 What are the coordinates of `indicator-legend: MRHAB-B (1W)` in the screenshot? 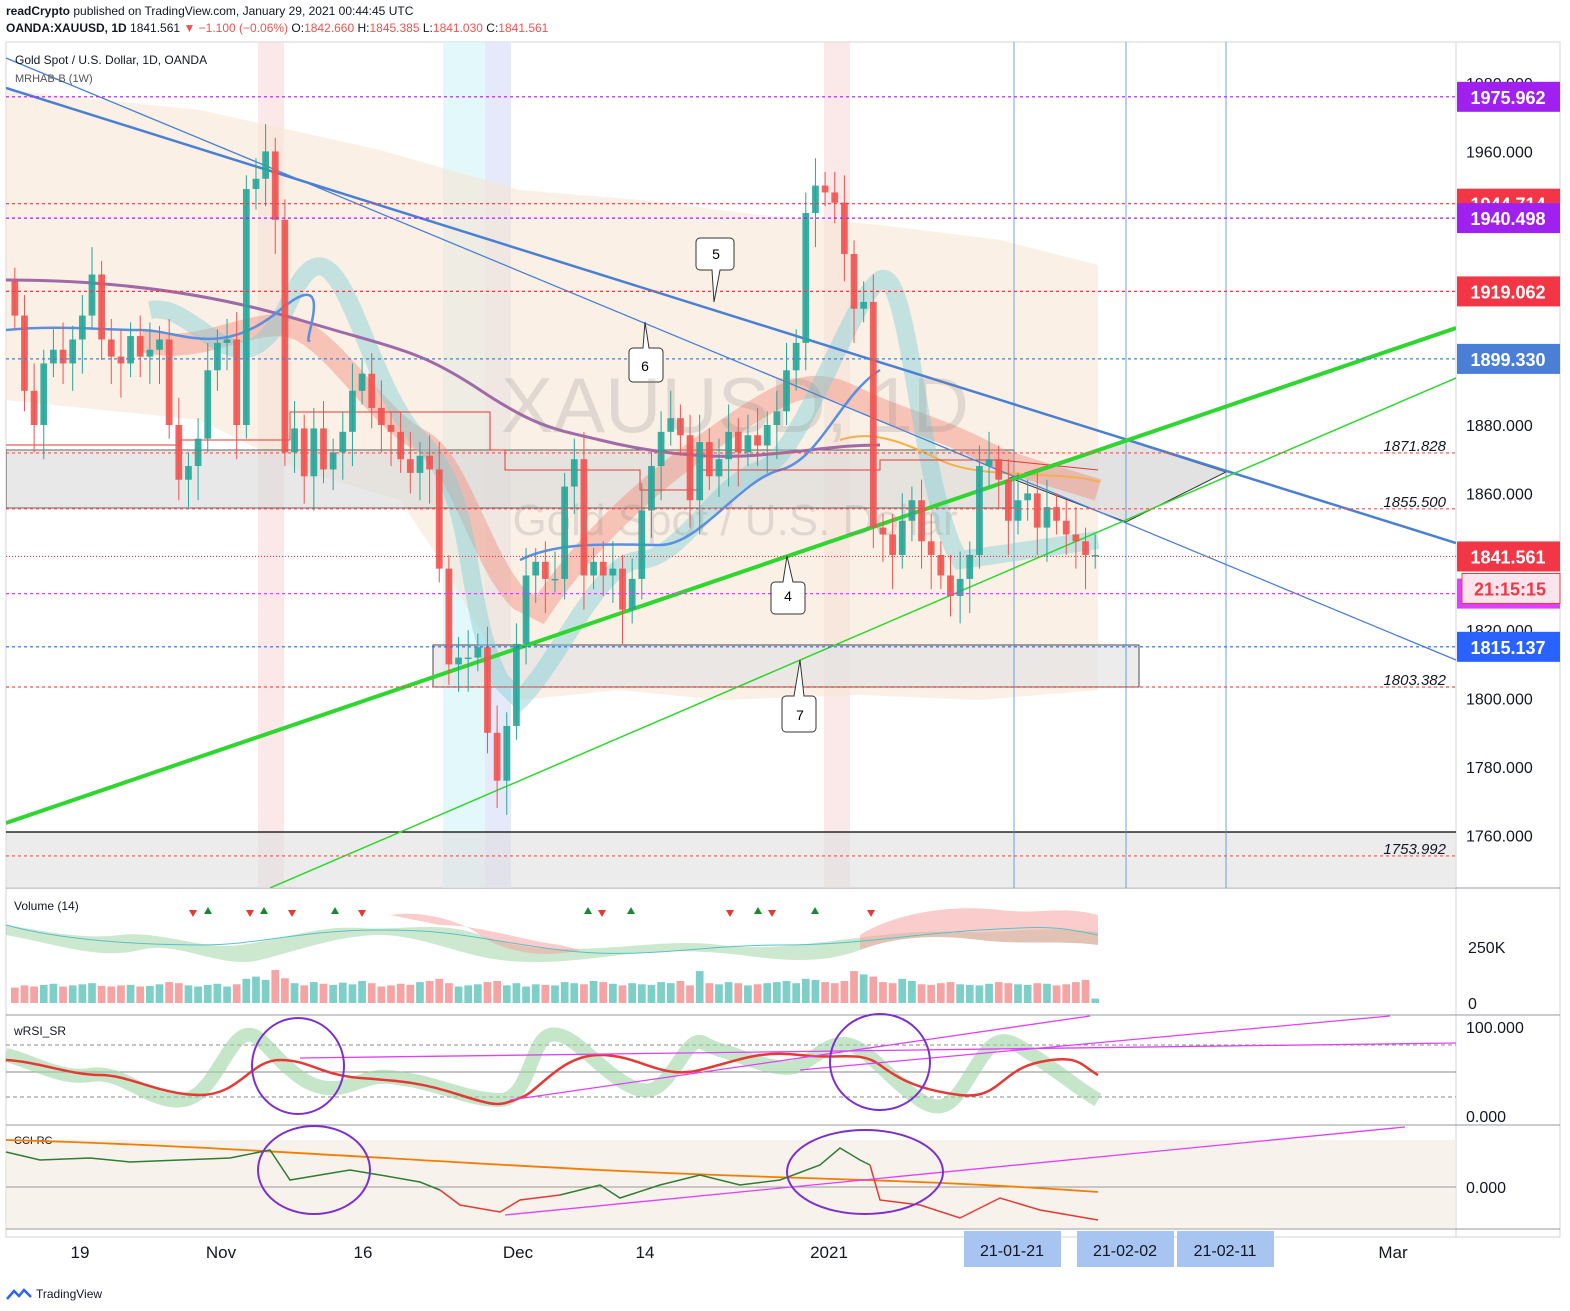 It's located at (54, 79).